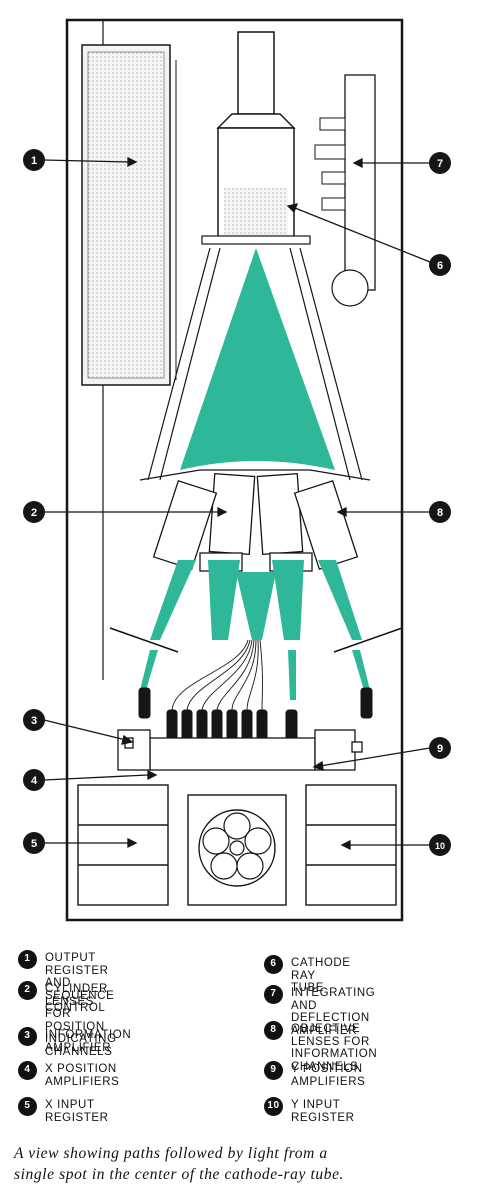 The image size is (486, 1199). What do you see at coordinates (123, 845) in the screenshot?
I see `x-input-register` at bounding box center [123, 845].